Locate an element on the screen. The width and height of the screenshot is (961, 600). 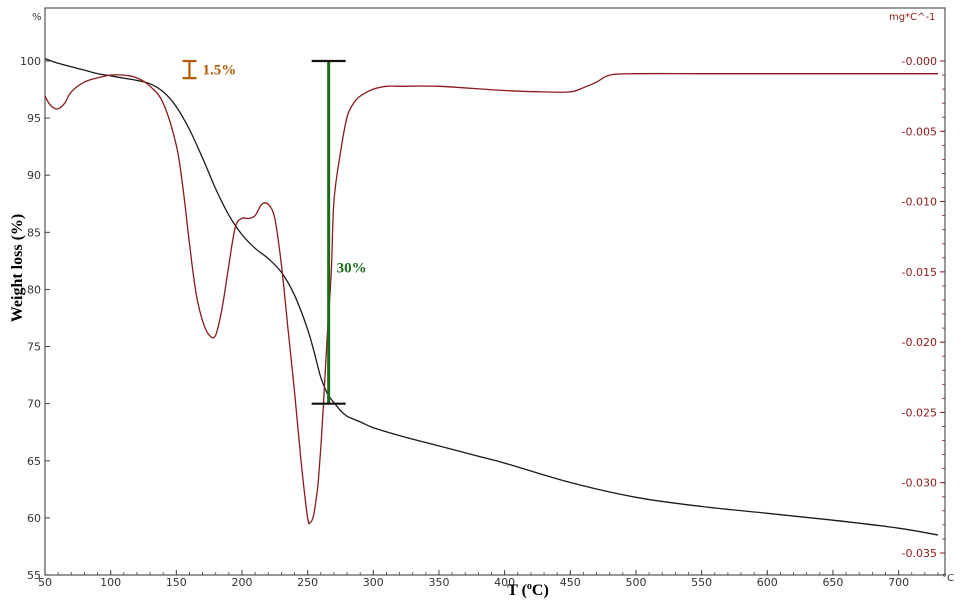
y-right-tick-label: -0.005 is located at coordinates (919, 131).